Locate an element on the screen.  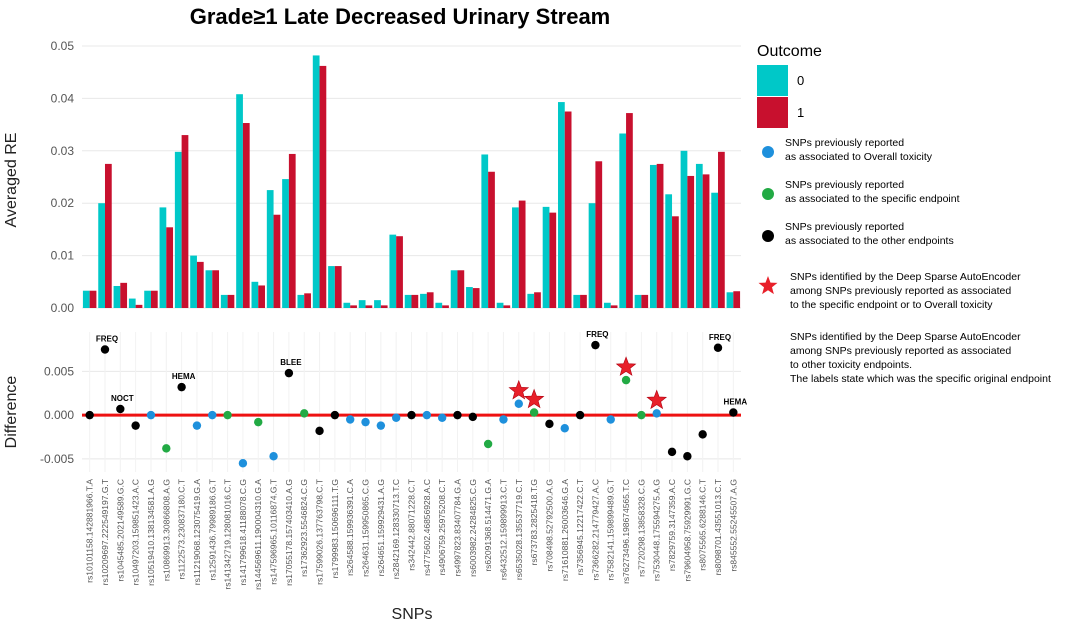
legend-item-text: as associated to the specific endpoint is located at coordinates (872, 199).